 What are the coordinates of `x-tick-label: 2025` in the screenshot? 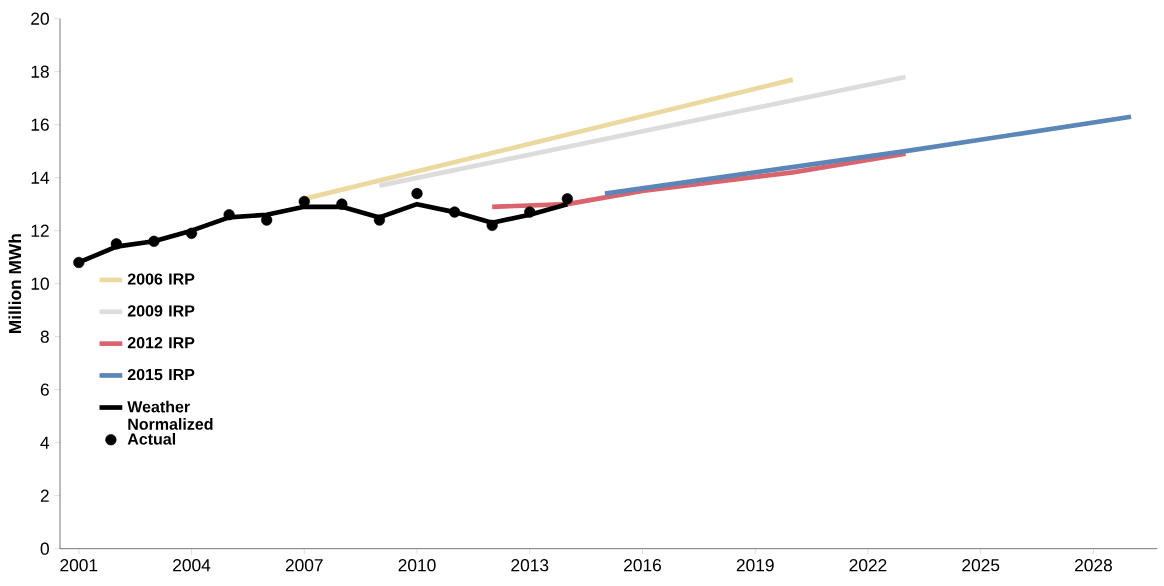 It's located at (981, 565).